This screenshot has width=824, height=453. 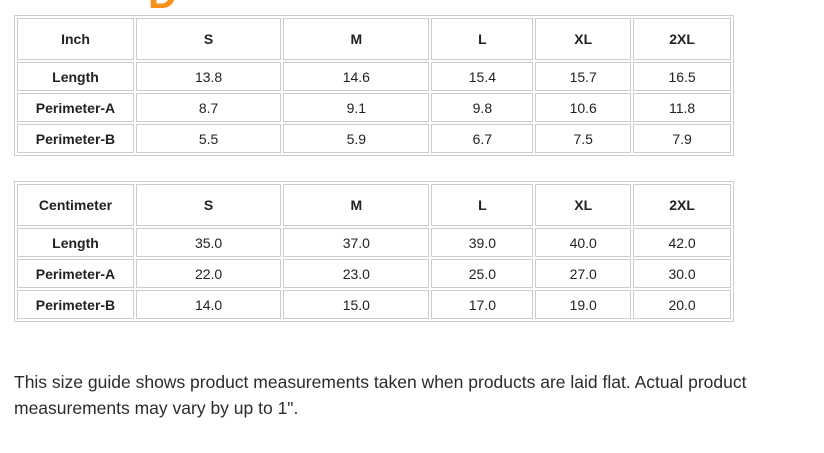 I want to click on table-row: Perimeter-B 5.5 5.9 6.7 7.5 7.9, so click(x=374, y=138).